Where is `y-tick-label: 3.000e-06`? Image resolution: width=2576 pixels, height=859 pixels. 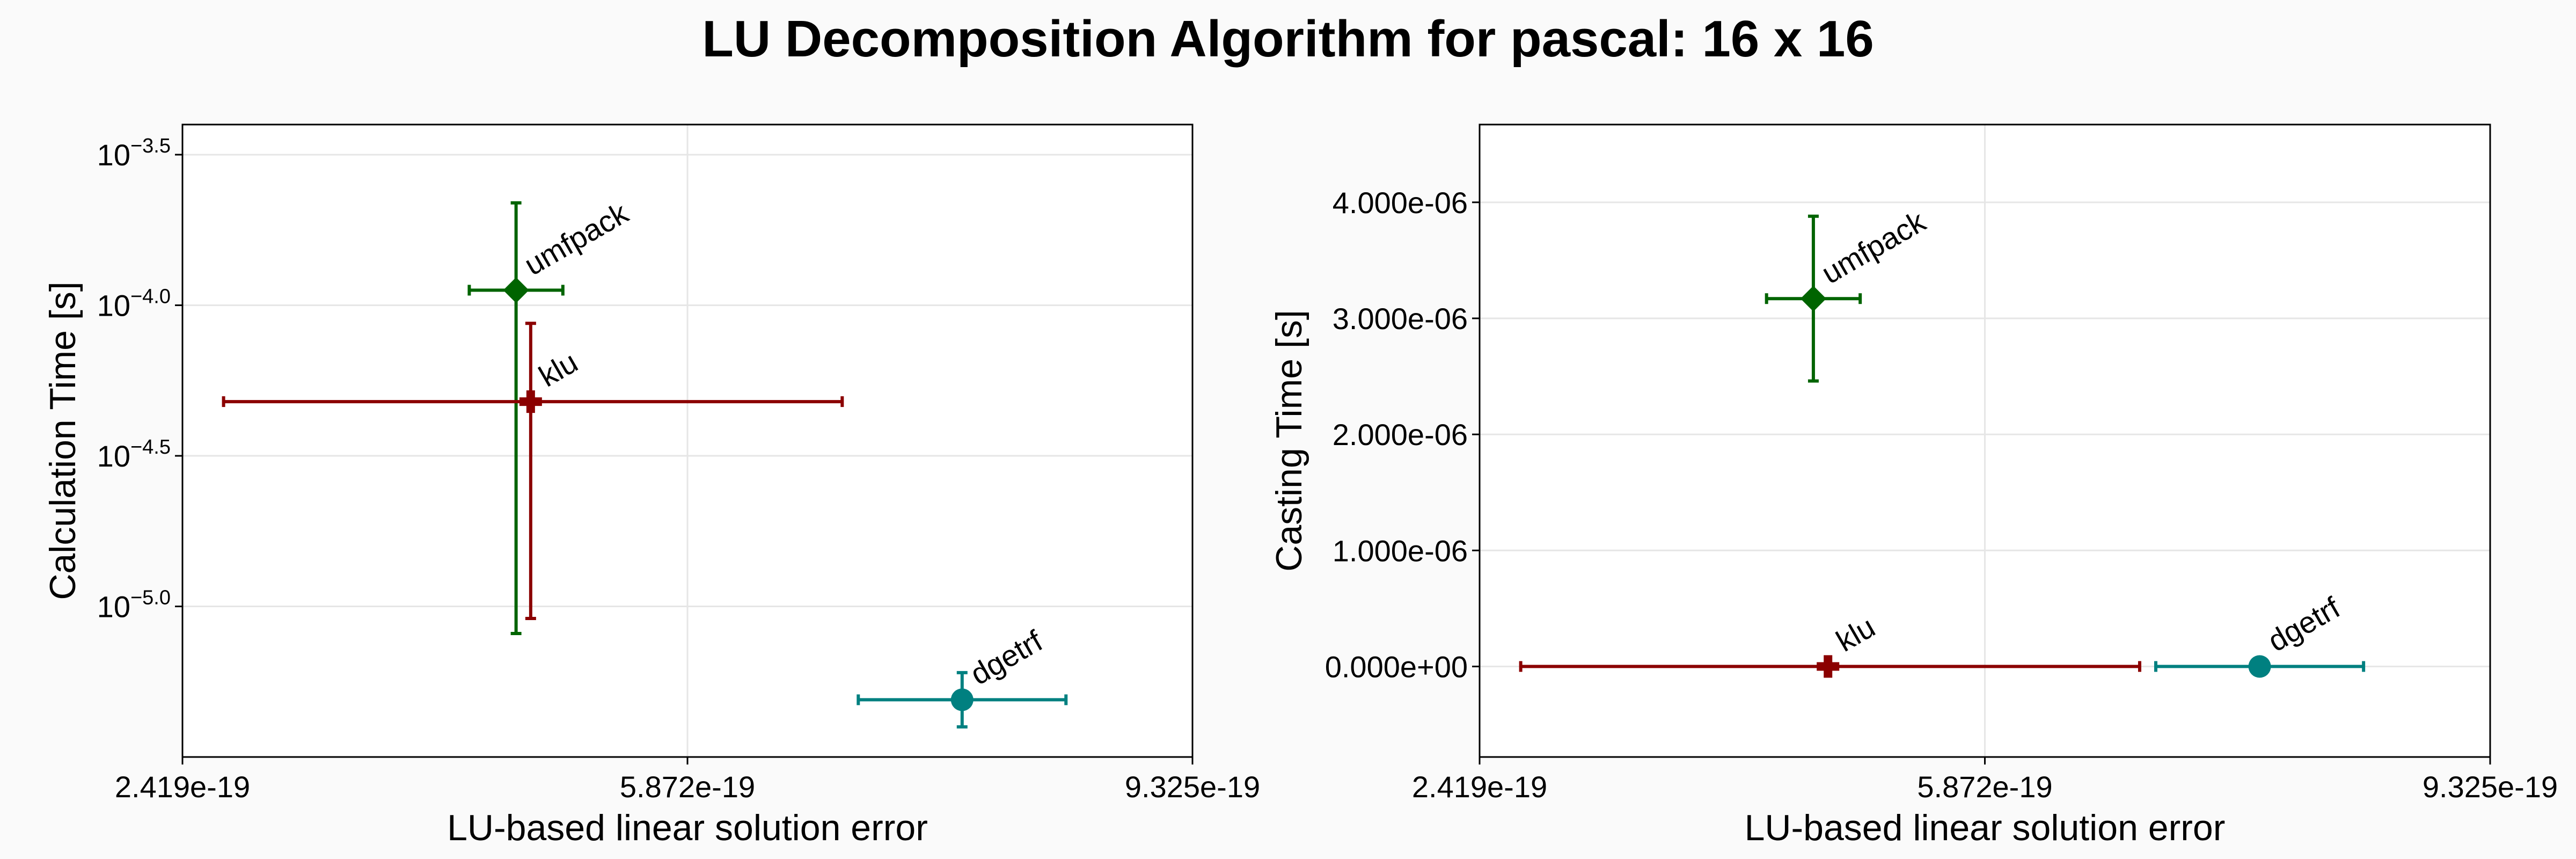 y-tick-label: 3.000e-06 is located at coordinates (1400, 319).